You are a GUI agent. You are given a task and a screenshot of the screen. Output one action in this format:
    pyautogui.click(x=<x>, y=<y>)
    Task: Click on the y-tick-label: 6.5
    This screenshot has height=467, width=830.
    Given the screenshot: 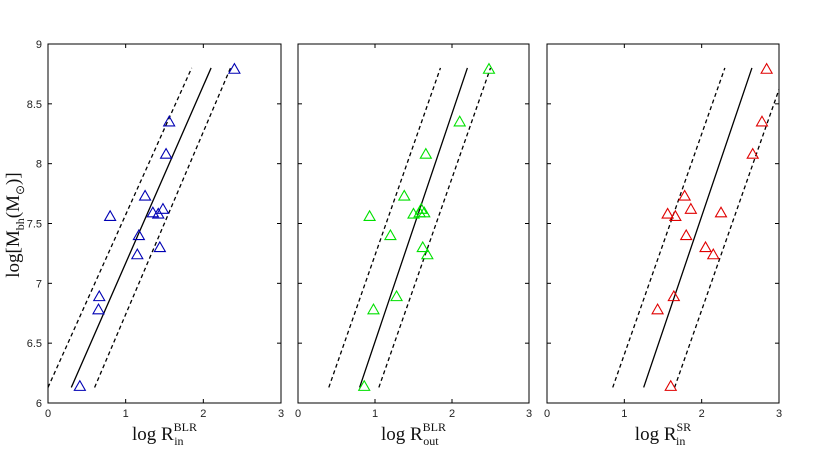 What is the action you would take?
    pyautogui.click(x=34, y=344)
    